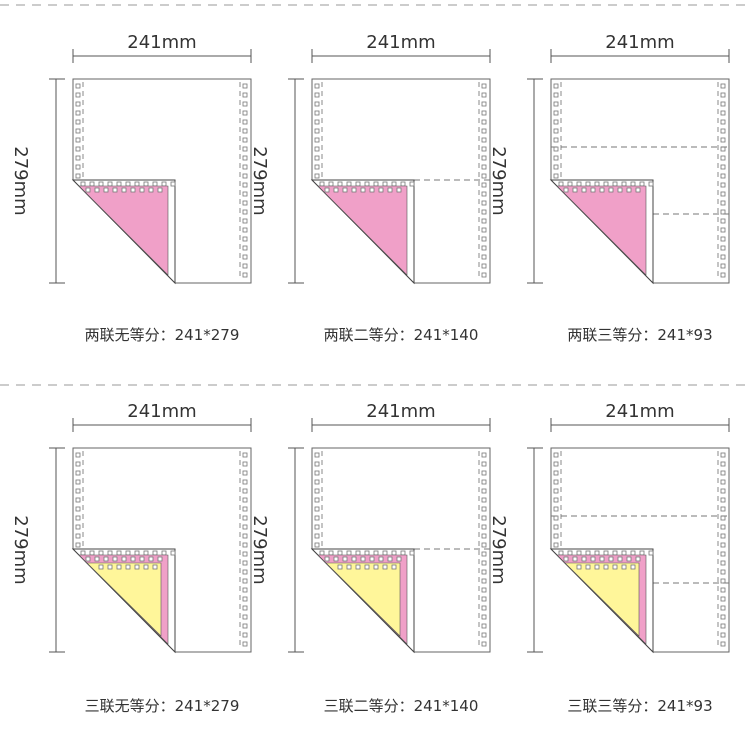 Image resolution: width=750 pixels, height=750 pixels. I want to click on pink-ply, so click(601, 230).